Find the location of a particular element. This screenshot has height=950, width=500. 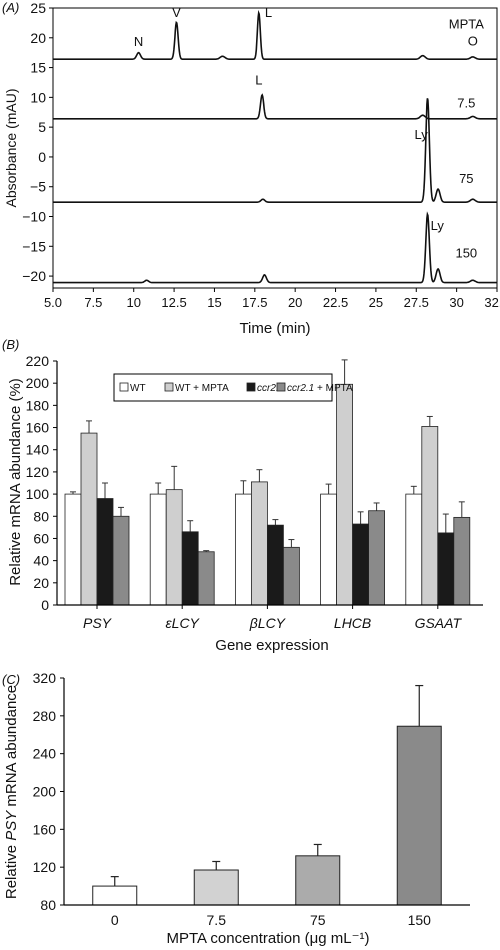

c-x-tick-label: 7.5 is located at coordinates (217, 920).